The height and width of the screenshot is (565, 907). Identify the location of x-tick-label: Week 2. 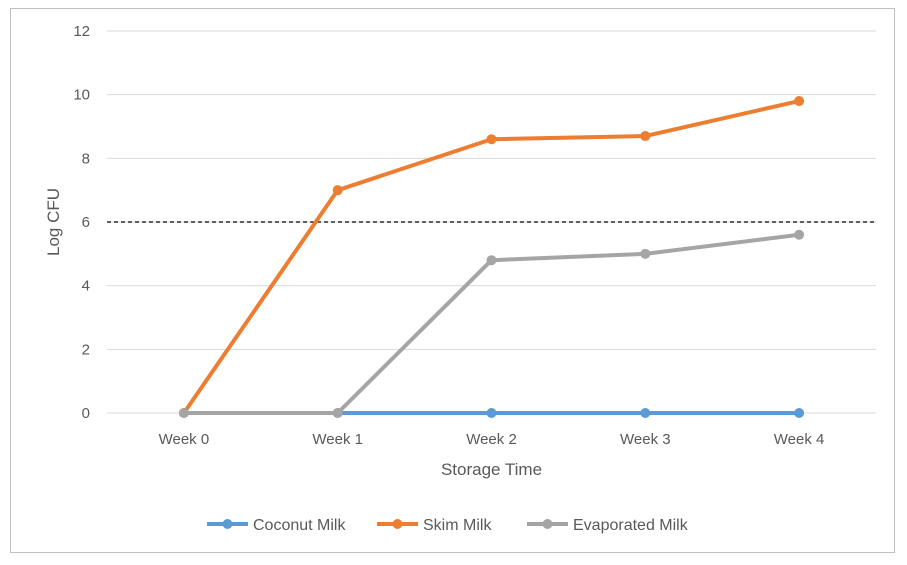
(491, 439).